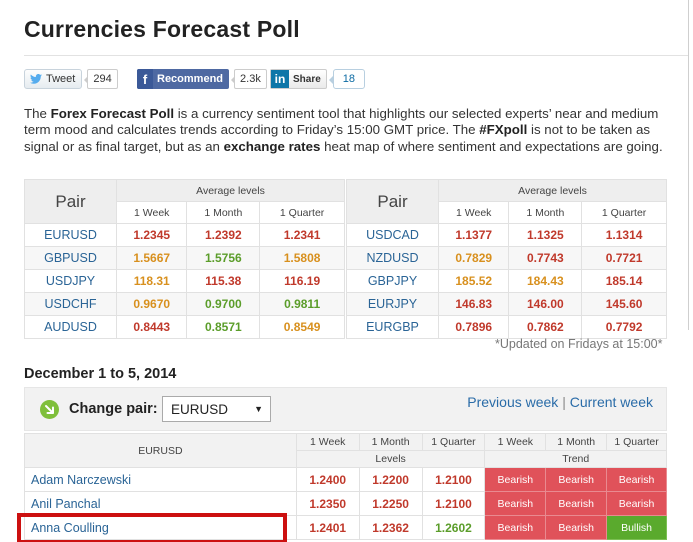 Image resolution: width=693 pixels, height=542 pixels. Describe the element at coordinates (473, 235) in the screenshot. I see `average-level-cell: 1.1377` at that location.